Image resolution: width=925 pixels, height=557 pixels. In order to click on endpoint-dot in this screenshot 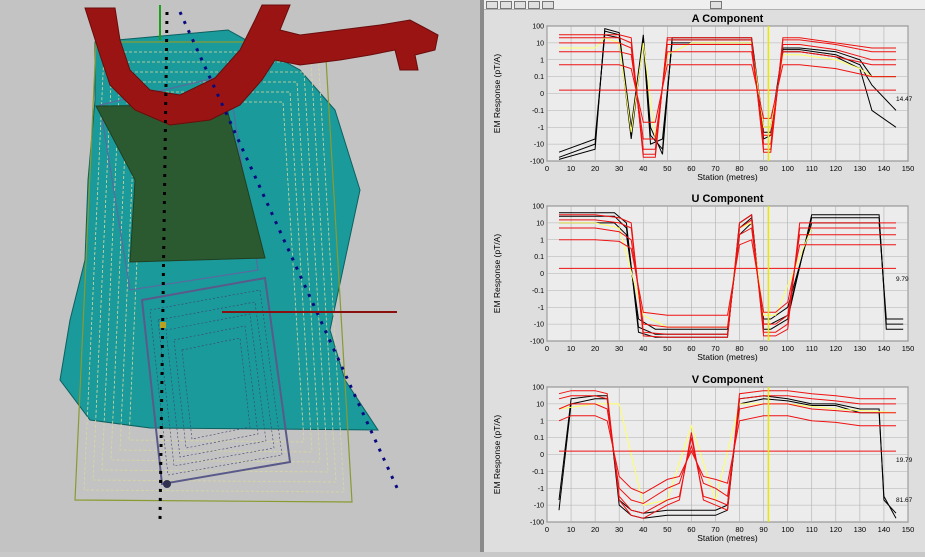, I will do `click(167, 484)`.